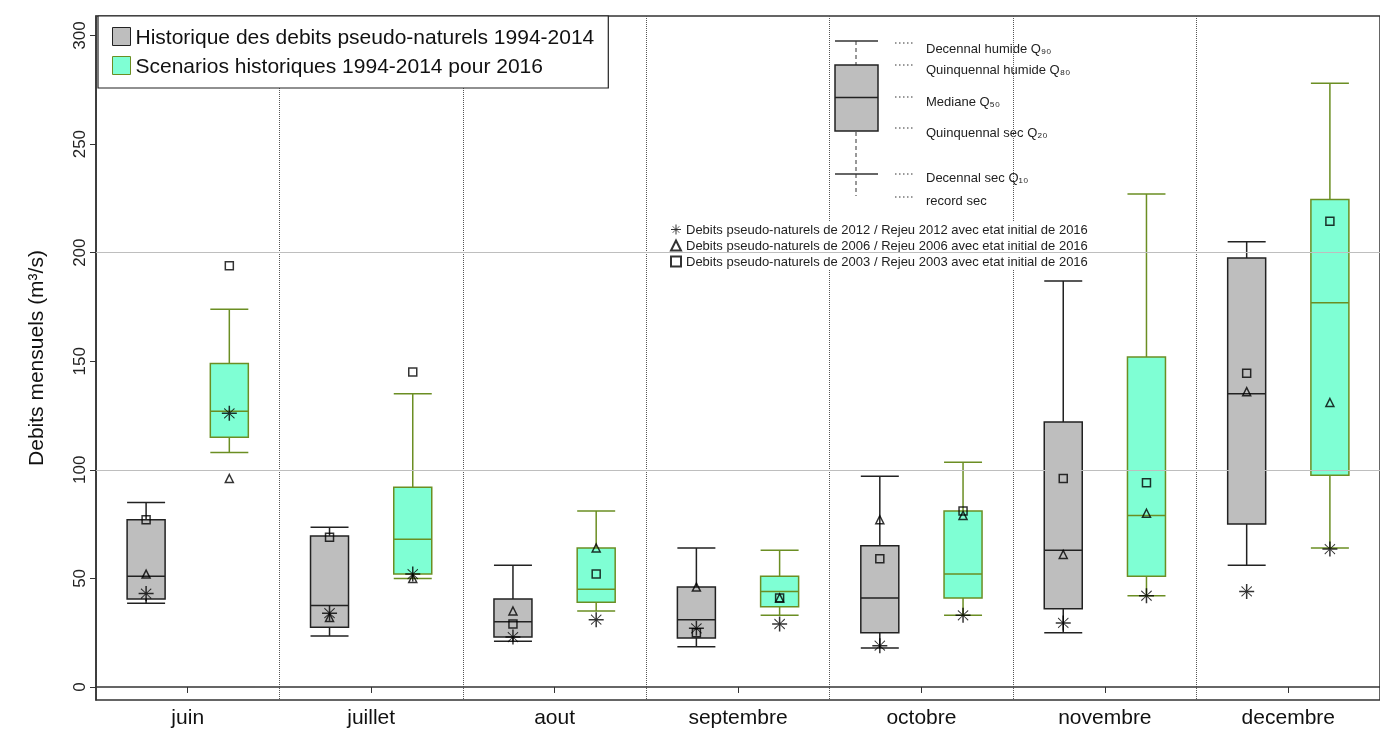 This screenshot has height=739, width=1388. What do you see at coordinates (79, 578) in the screenshot?
I see `y-tick-label: 50` at bounding box center [79, 578].